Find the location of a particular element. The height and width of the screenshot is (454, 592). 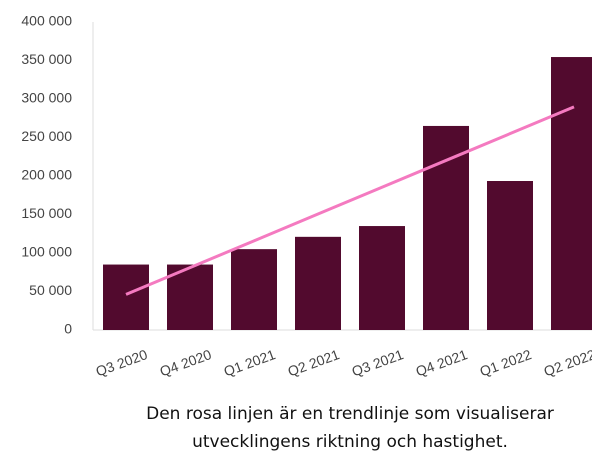

caption: utvecklingens riktning och hastighet. is located at coordinates (350, 442).